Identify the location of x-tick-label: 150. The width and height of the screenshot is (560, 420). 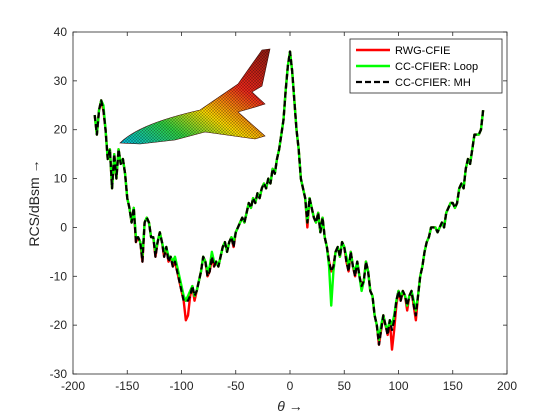
(453, 386).